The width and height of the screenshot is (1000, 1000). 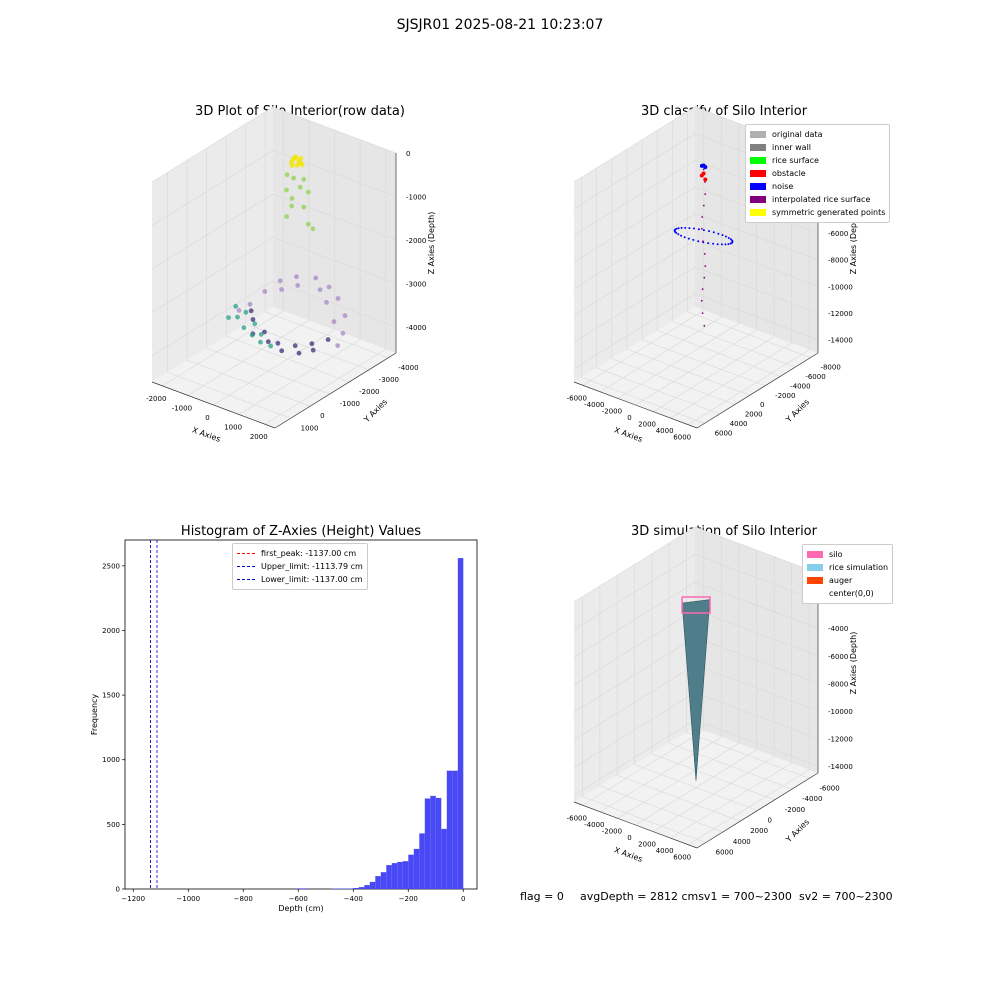 I want to click on left-pane-classify, so click(x=634, y=244).